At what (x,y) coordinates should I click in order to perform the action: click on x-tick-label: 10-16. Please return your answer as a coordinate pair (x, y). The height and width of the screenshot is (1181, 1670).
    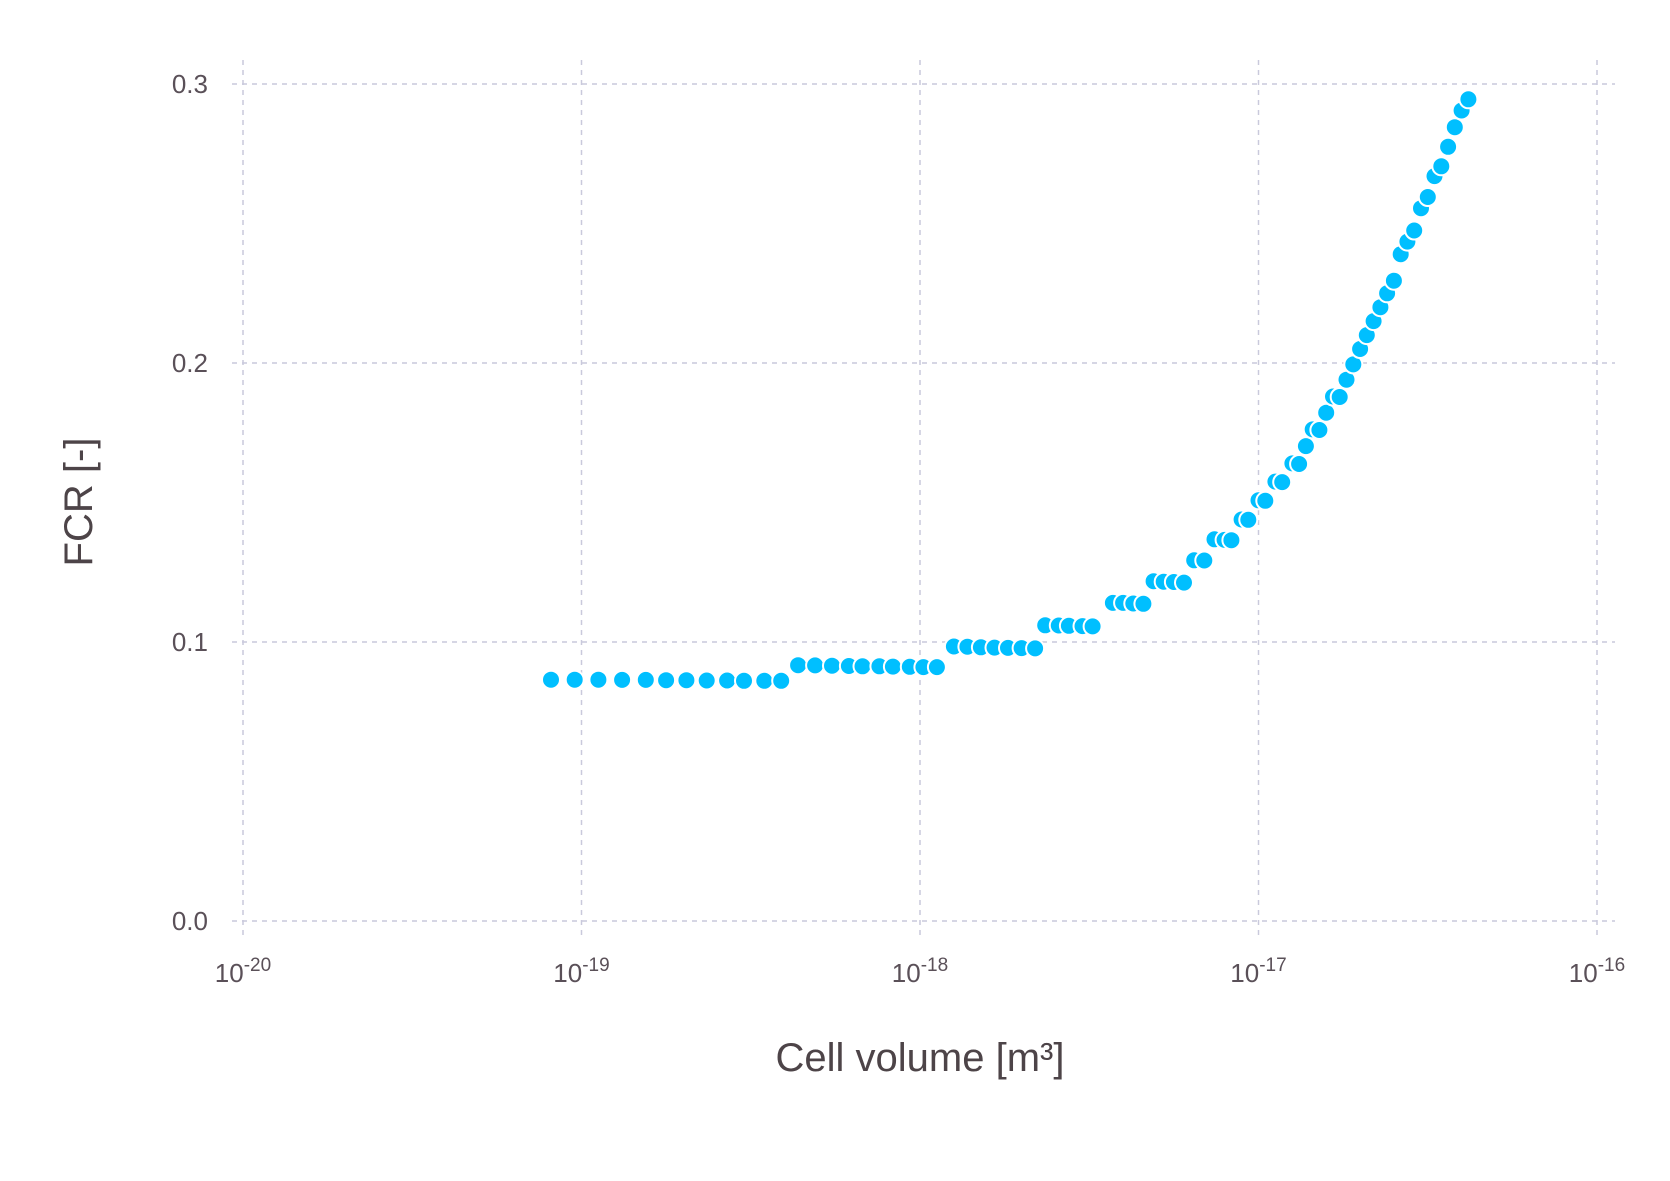
    Looking at the image, I should click on (1597, 971).